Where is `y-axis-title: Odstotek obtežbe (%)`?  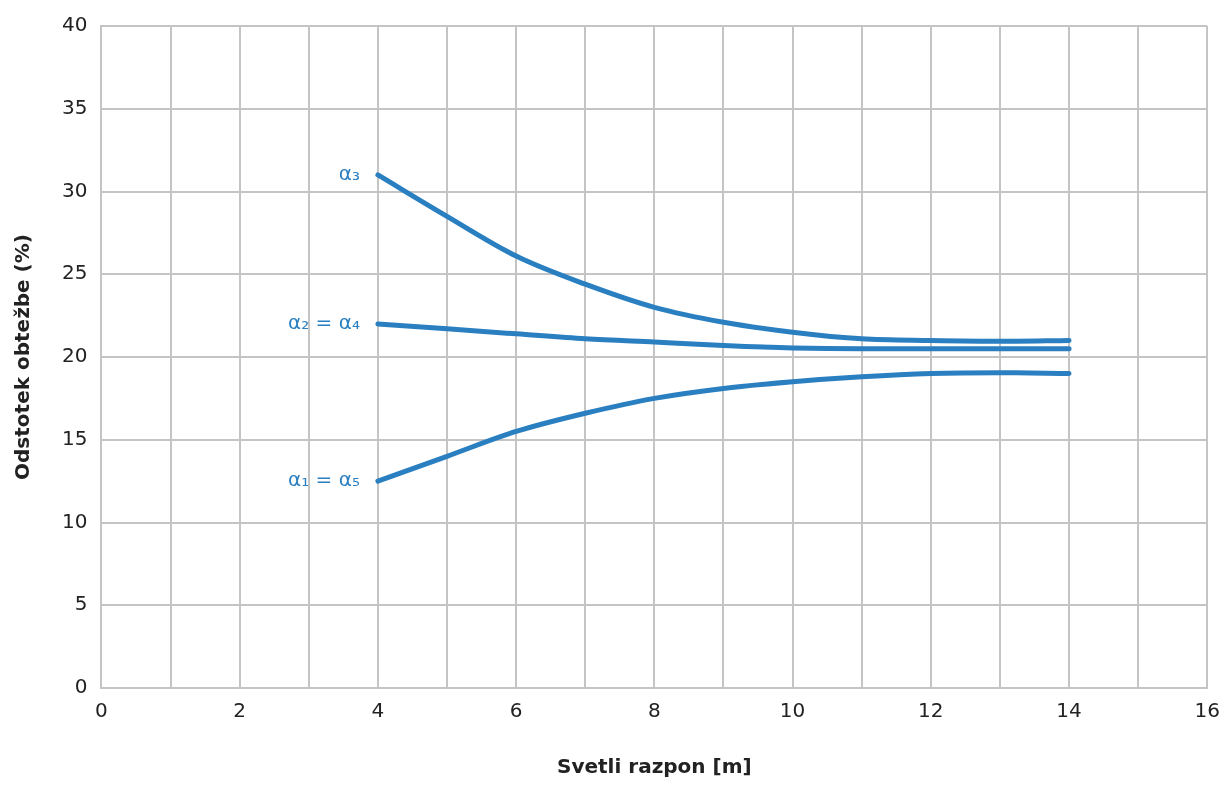 y-axis-title: Odstotek obtežbe (%) is located at coordinates (22, 357).